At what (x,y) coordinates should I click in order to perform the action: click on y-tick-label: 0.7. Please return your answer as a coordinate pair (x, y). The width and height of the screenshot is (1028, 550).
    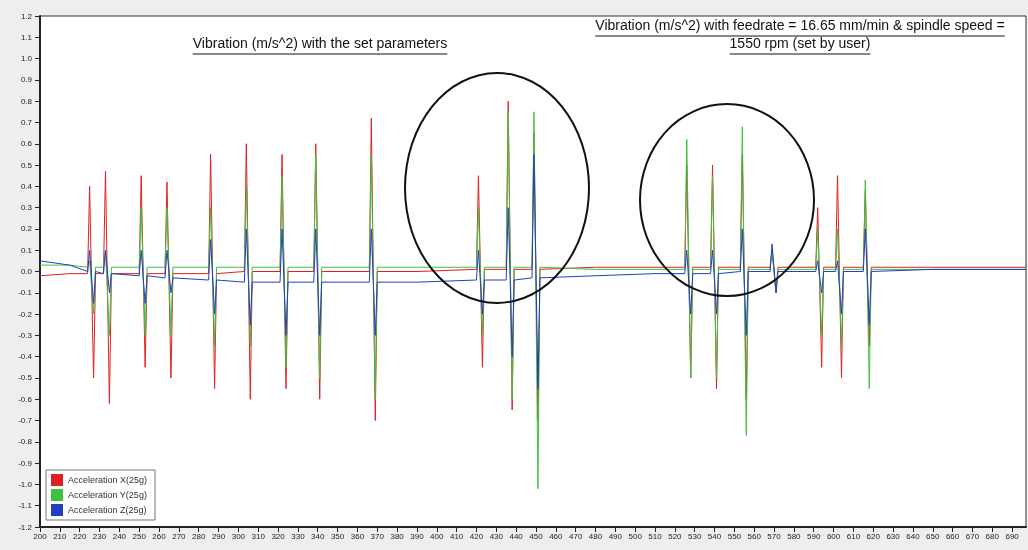
    Looking at the image, I should click on (26, 122).